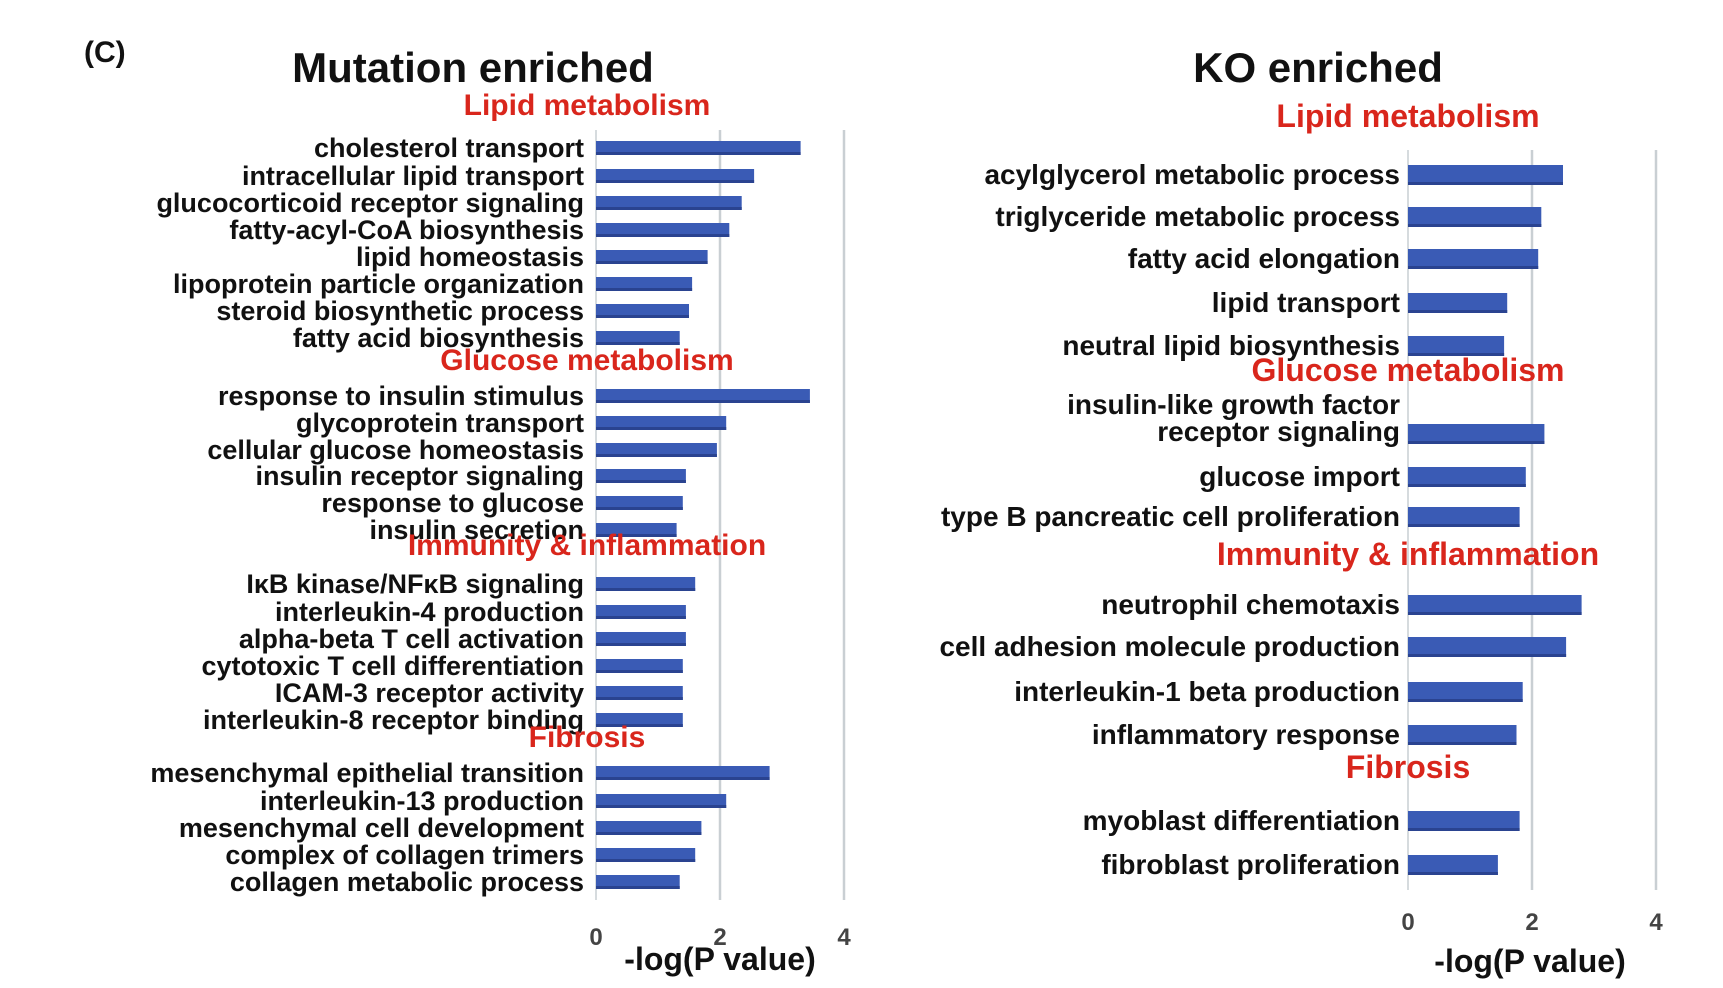 The height and width of the screenshot is (988, 1723). I want to click on bar-label: insulin secretion, so click(476, 530).